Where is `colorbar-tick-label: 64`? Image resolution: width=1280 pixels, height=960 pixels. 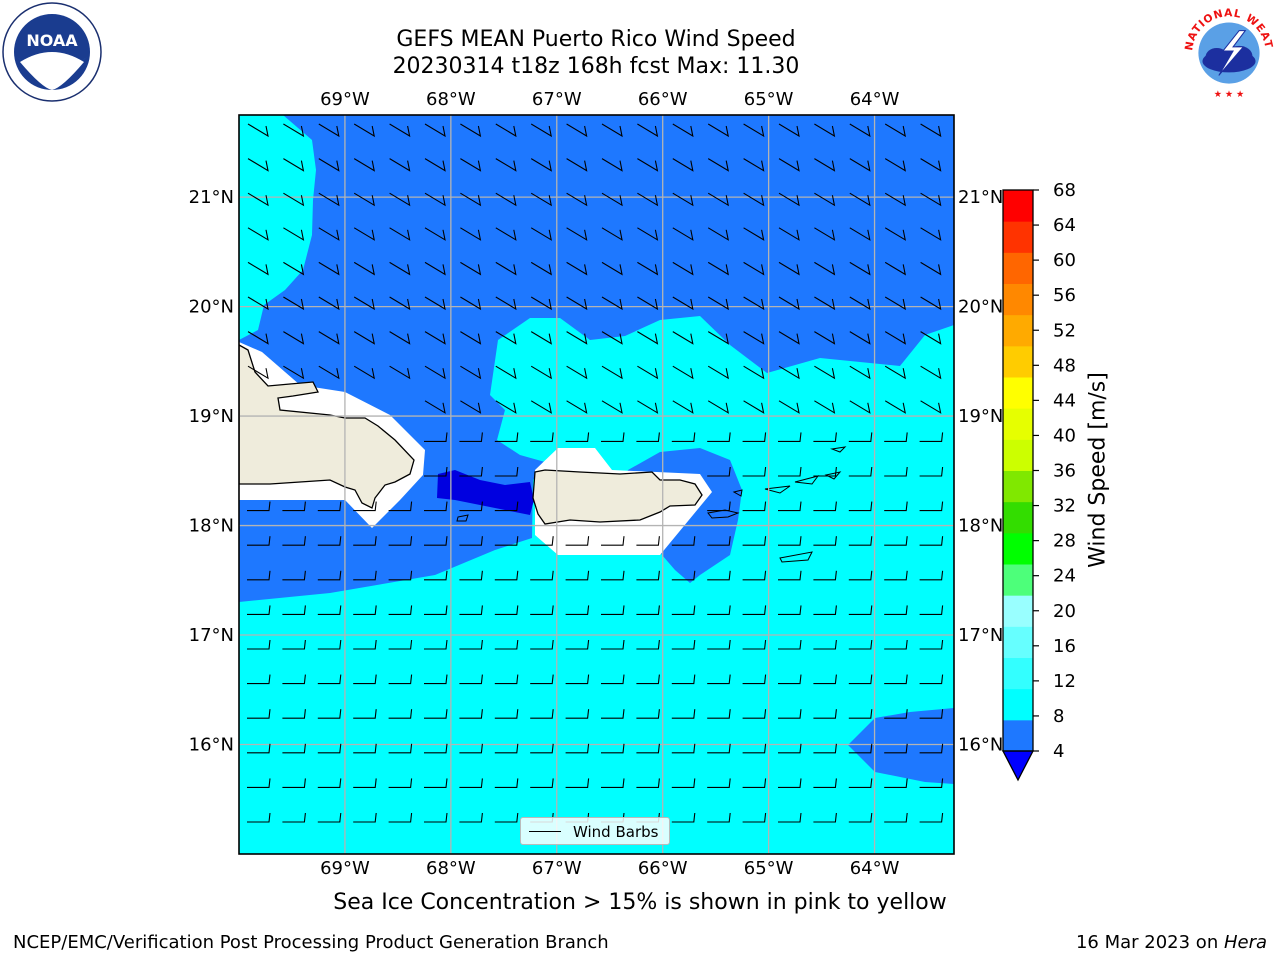
colorbar-tick-label: 64 is located at coordinates (1064, 225).